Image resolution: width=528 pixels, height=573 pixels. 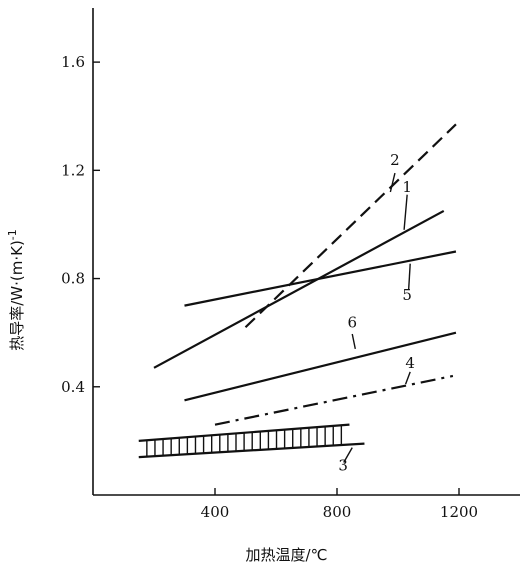 I want to click on series-label-1: 1, so click(x=407, y=187).